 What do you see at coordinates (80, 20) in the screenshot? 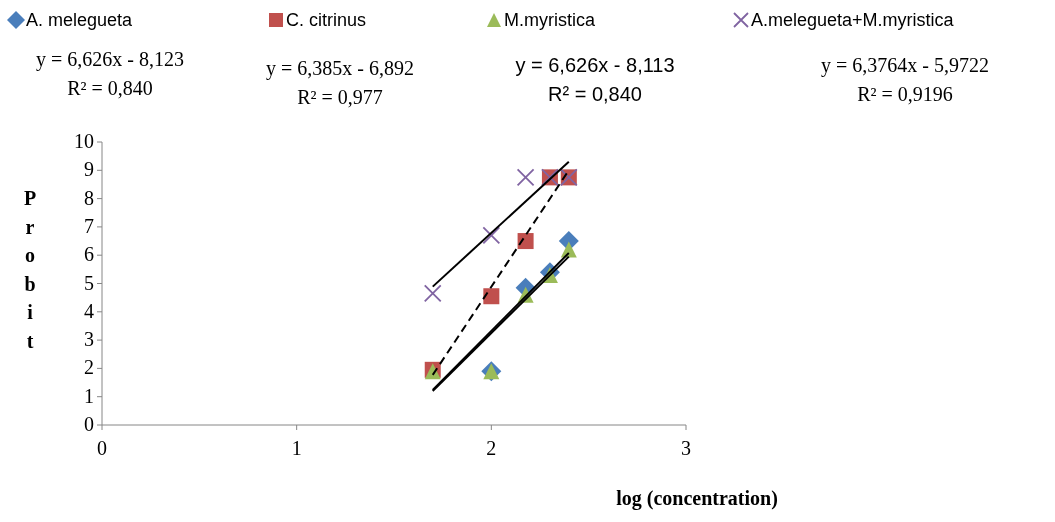
I see `legend-label: A. melegueta` at bounding box center [80, 20].